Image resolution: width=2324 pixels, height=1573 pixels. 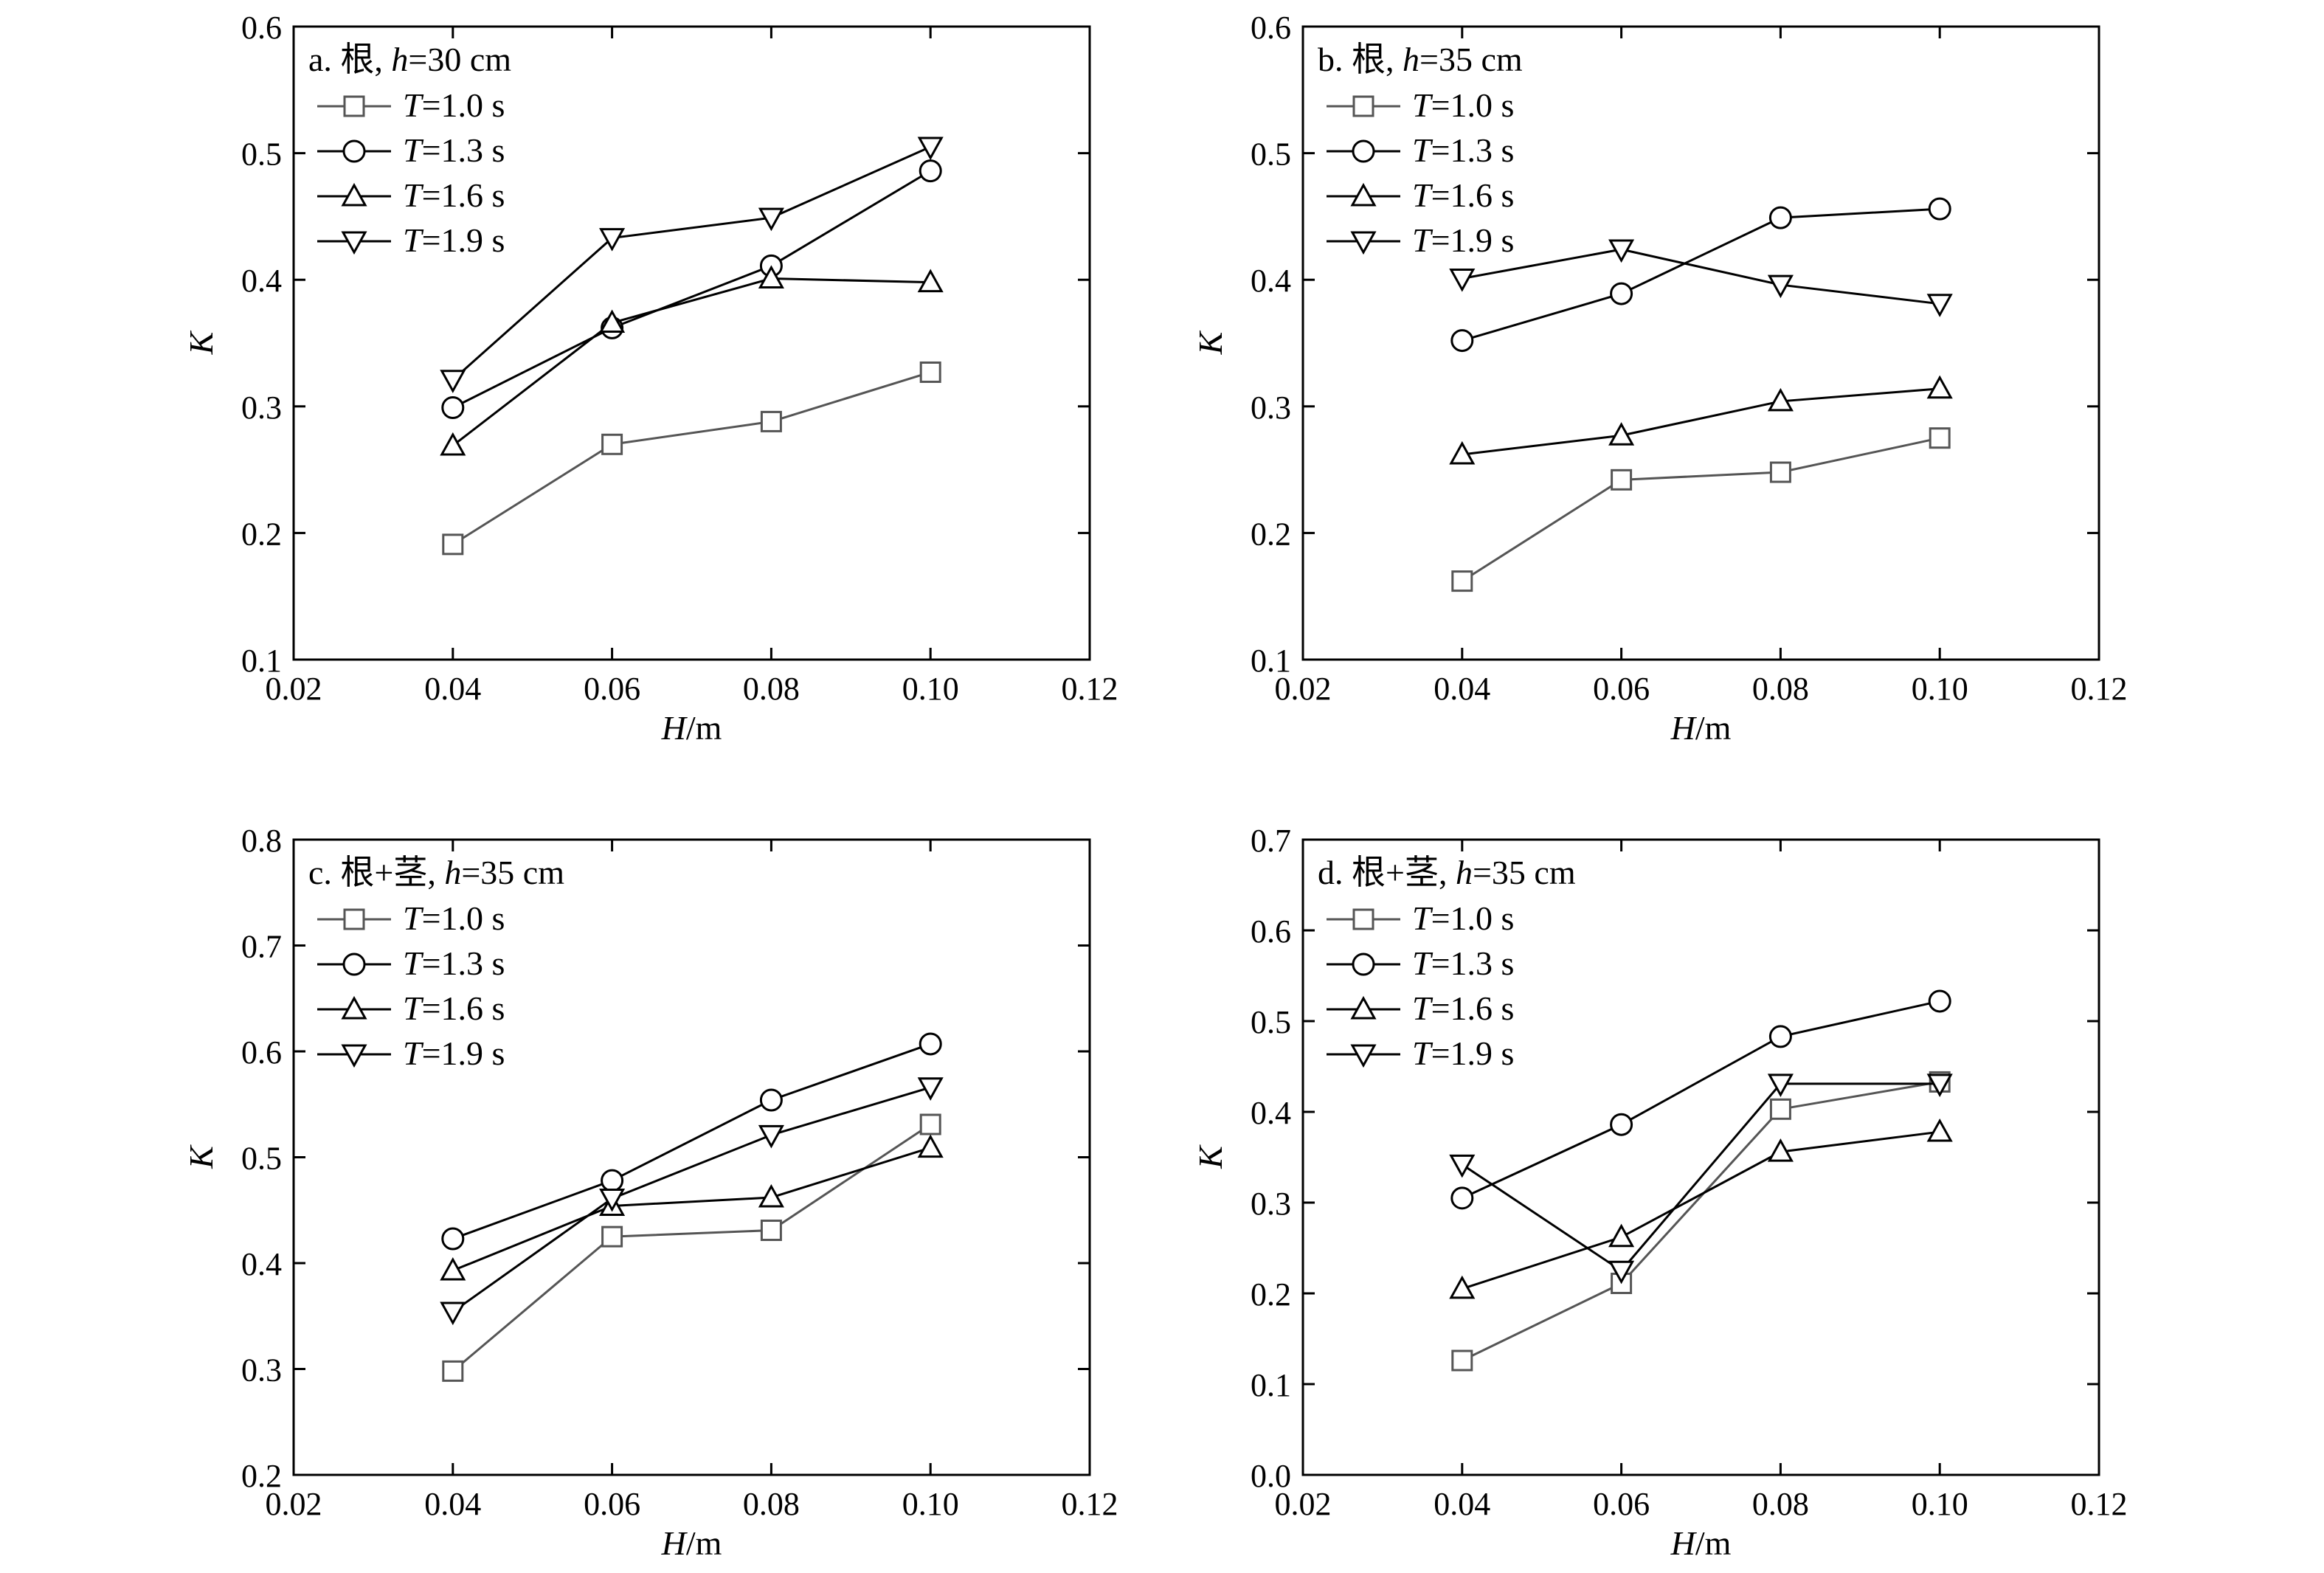 What do you see at coordinates (1524, 872) in the screenshot?
I see `panel-title-value: =35 cm` at bounding box center [1524, 872].